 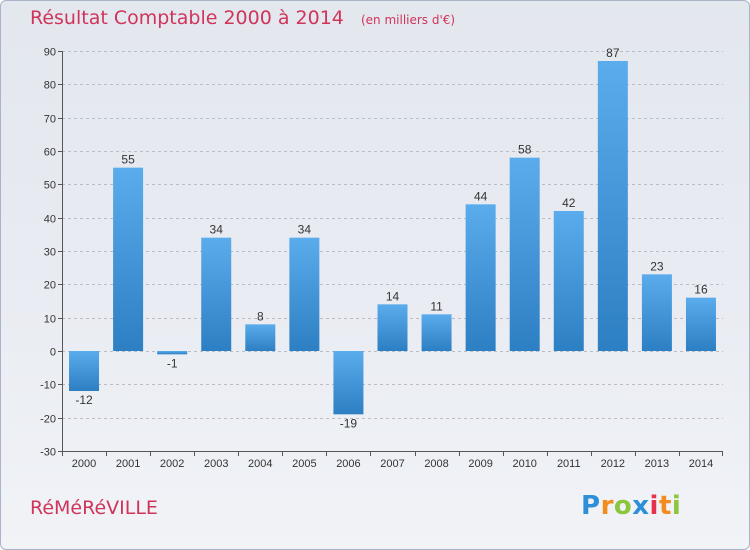 I want to click on data-label-2008: 11, so click(x=436, y=306).